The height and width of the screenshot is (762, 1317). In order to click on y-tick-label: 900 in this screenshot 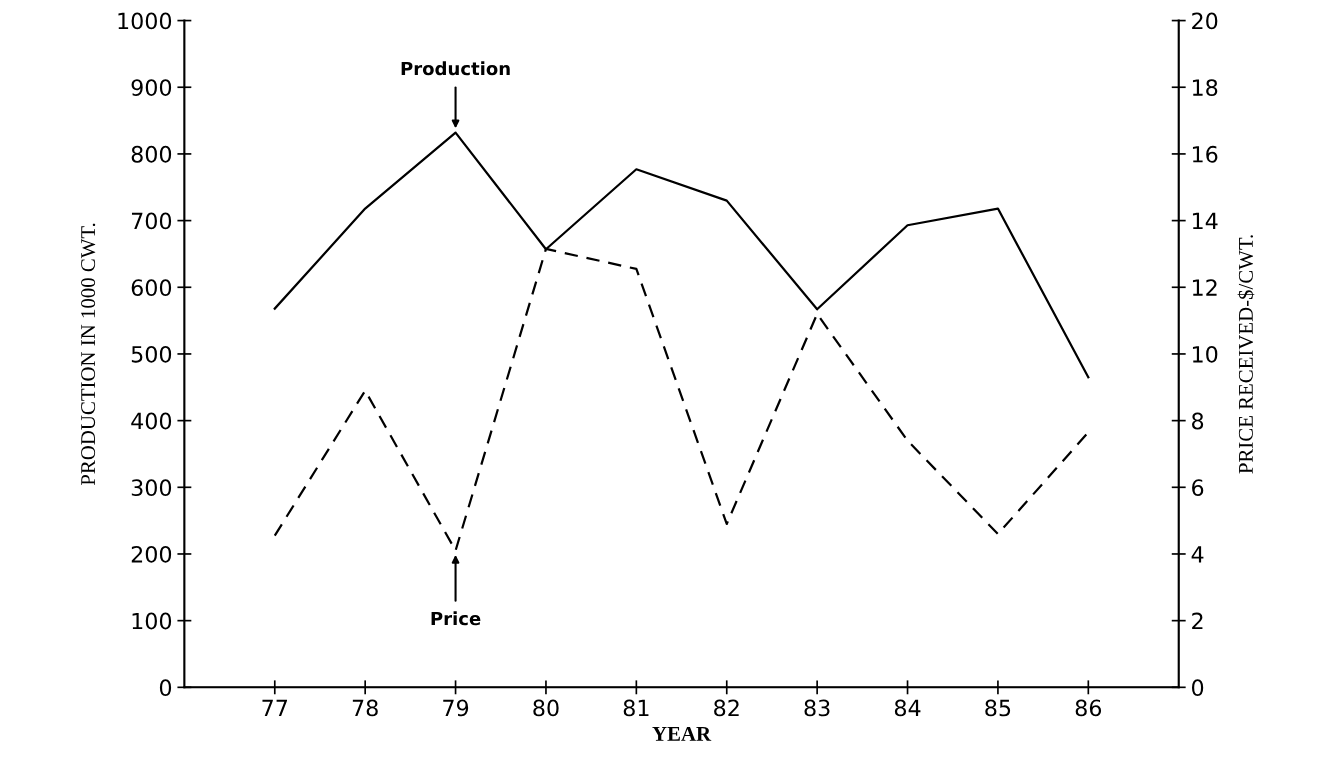, I will do `click(151, 88)`.